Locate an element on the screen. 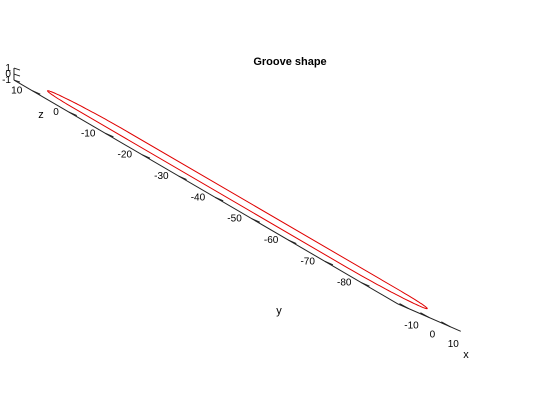  y-tick-label: -60 is located at coordinates (271, 240).